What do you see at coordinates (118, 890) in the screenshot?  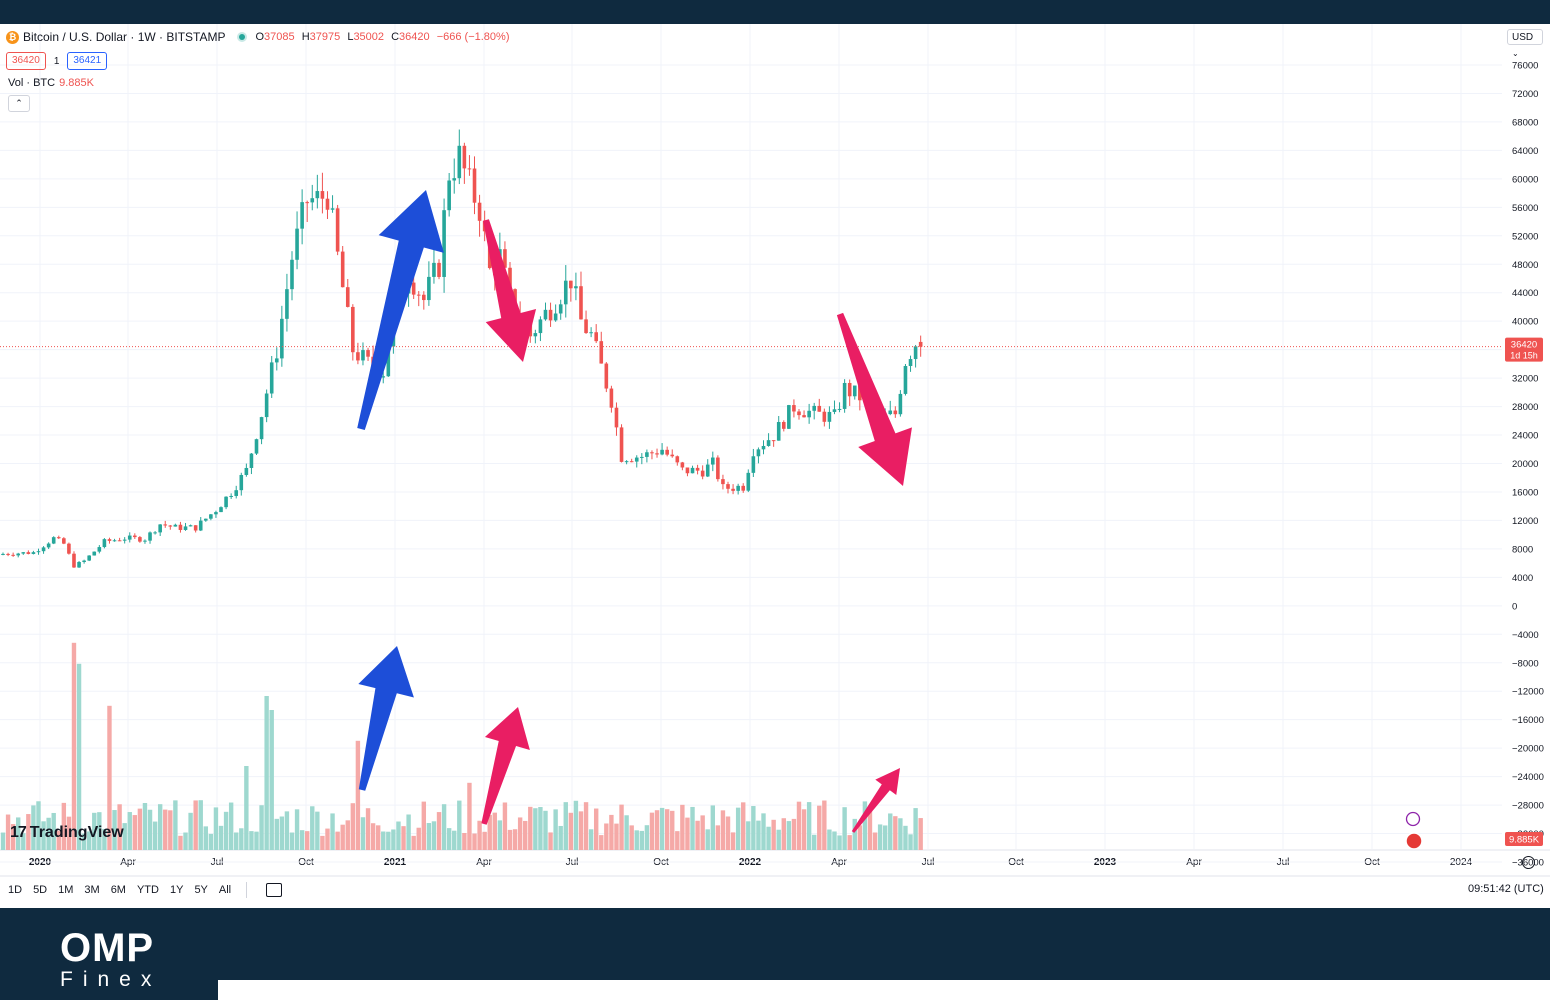 I see `range-6m: 6M` at bounding box center [118, 890].